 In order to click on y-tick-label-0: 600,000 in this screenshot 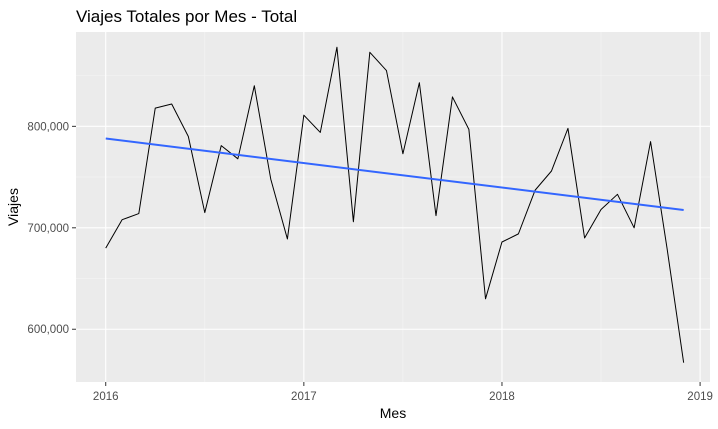, I will do `click(48, 330)`.